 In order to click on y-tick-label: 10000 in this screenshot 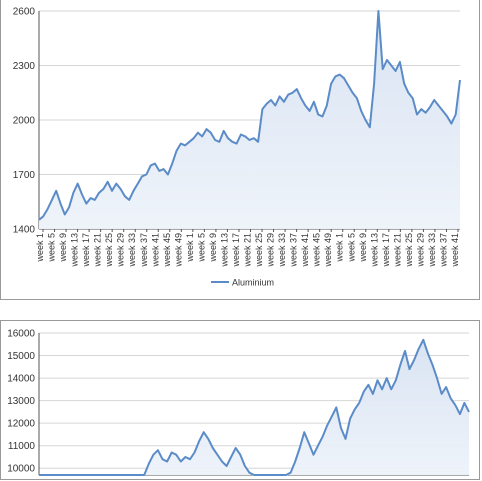, I will do `click(21, 469)`.